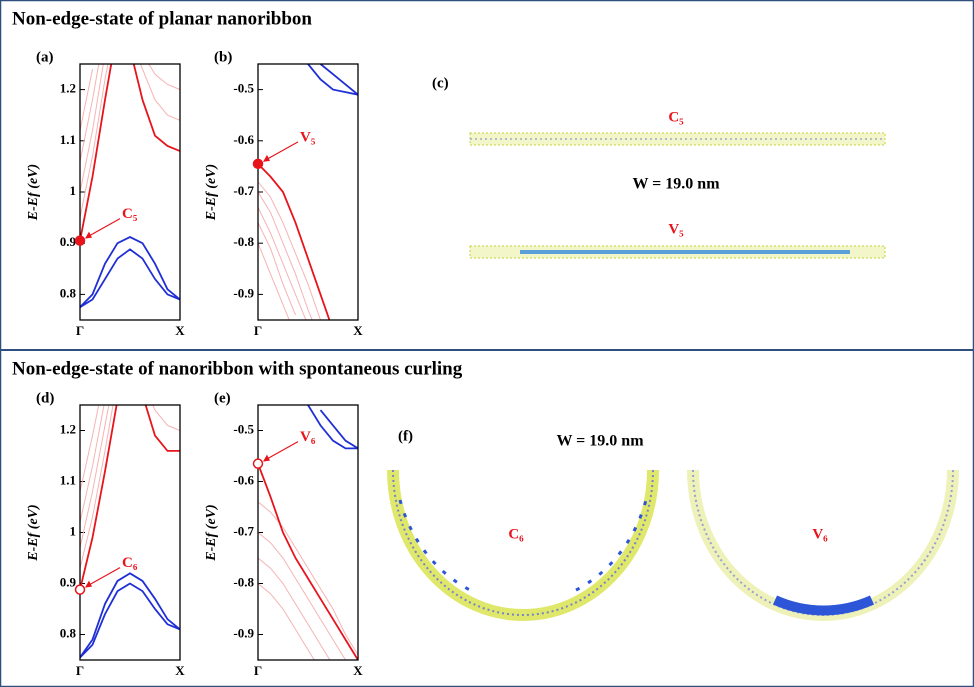  Describe the element at coordinates (676, 229) in the screenshot. I see `state-label: V₅` at that location.